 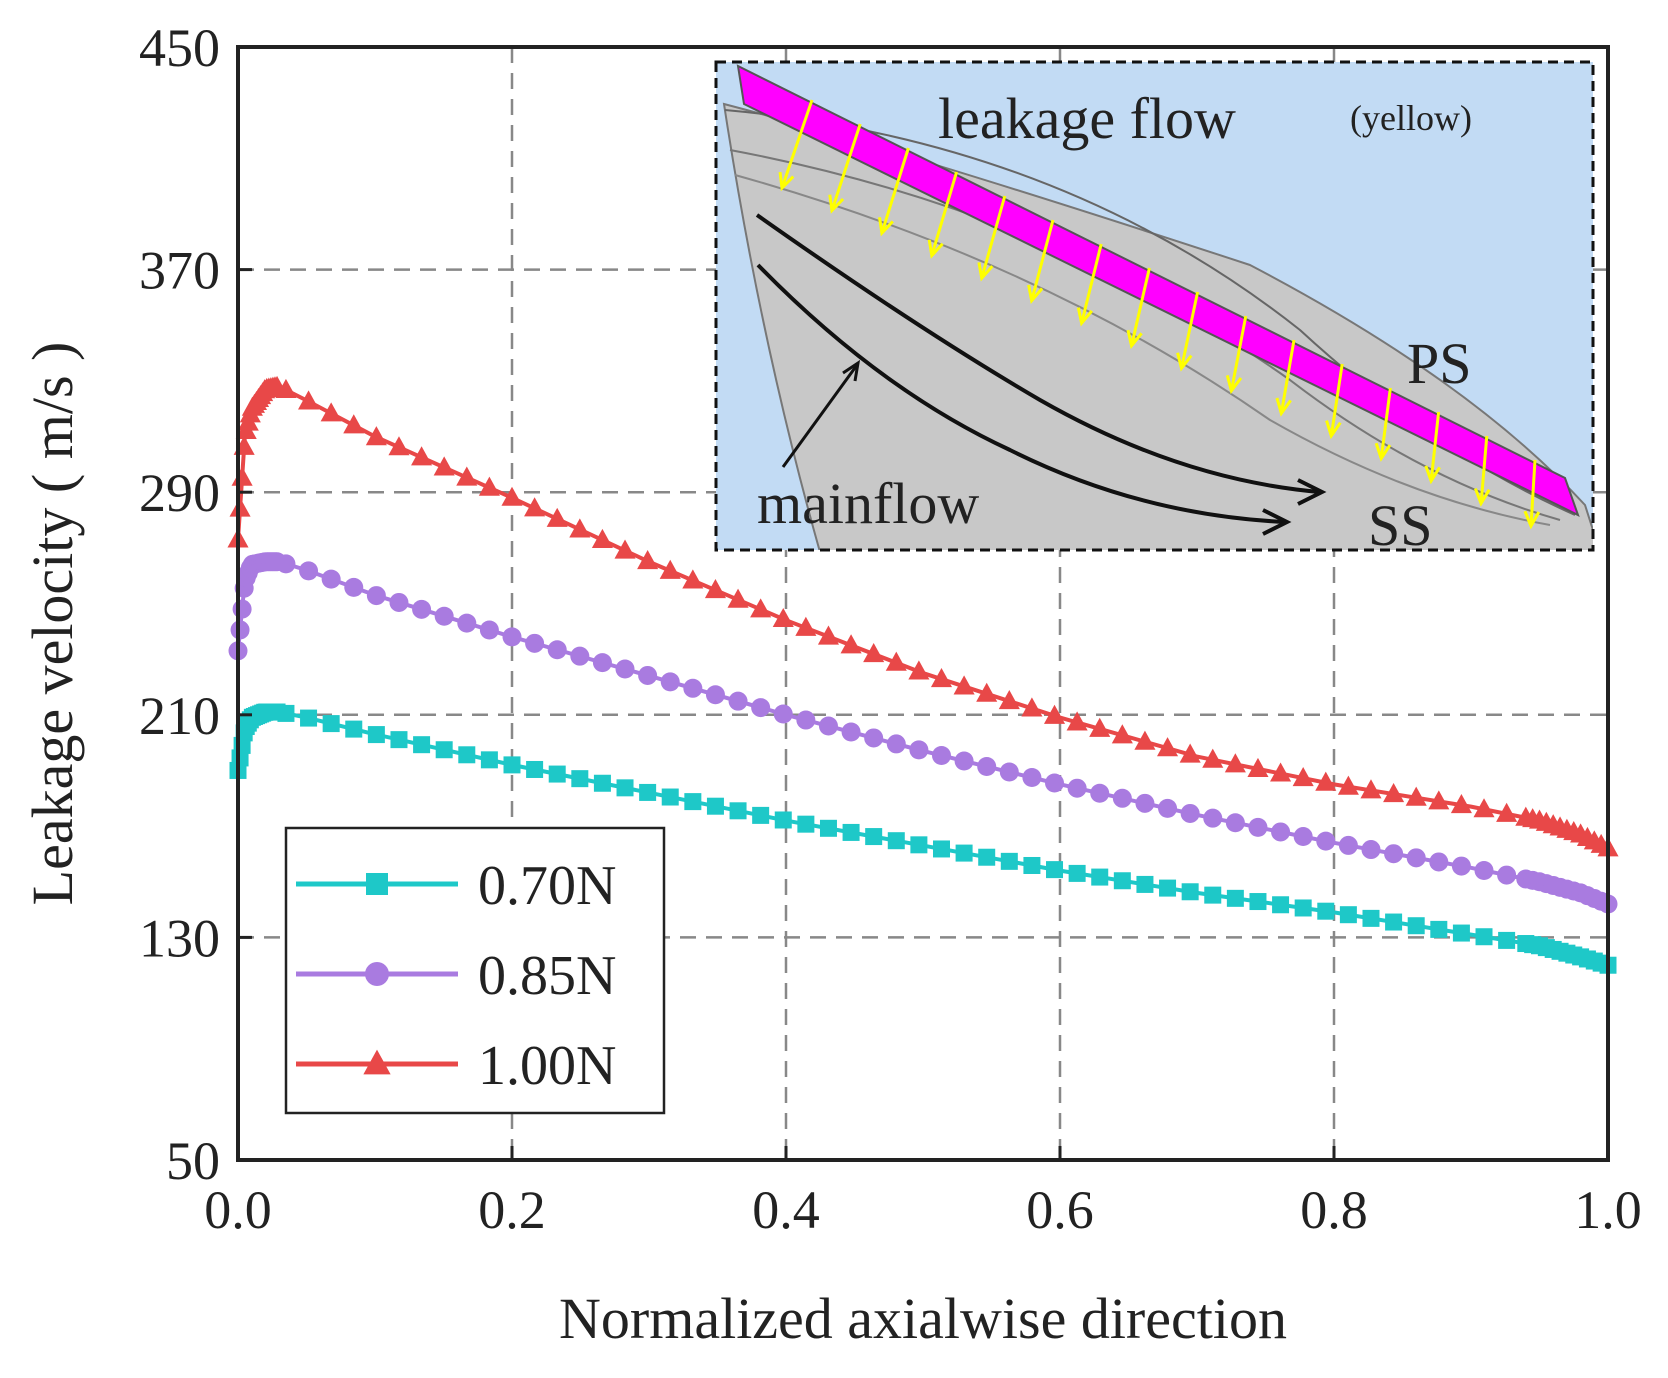 What do you see at coordinates (1087, 118) in the screenshot?
I see `leakage-flow-label: leakage flow` at bounding box center [1087, 118].